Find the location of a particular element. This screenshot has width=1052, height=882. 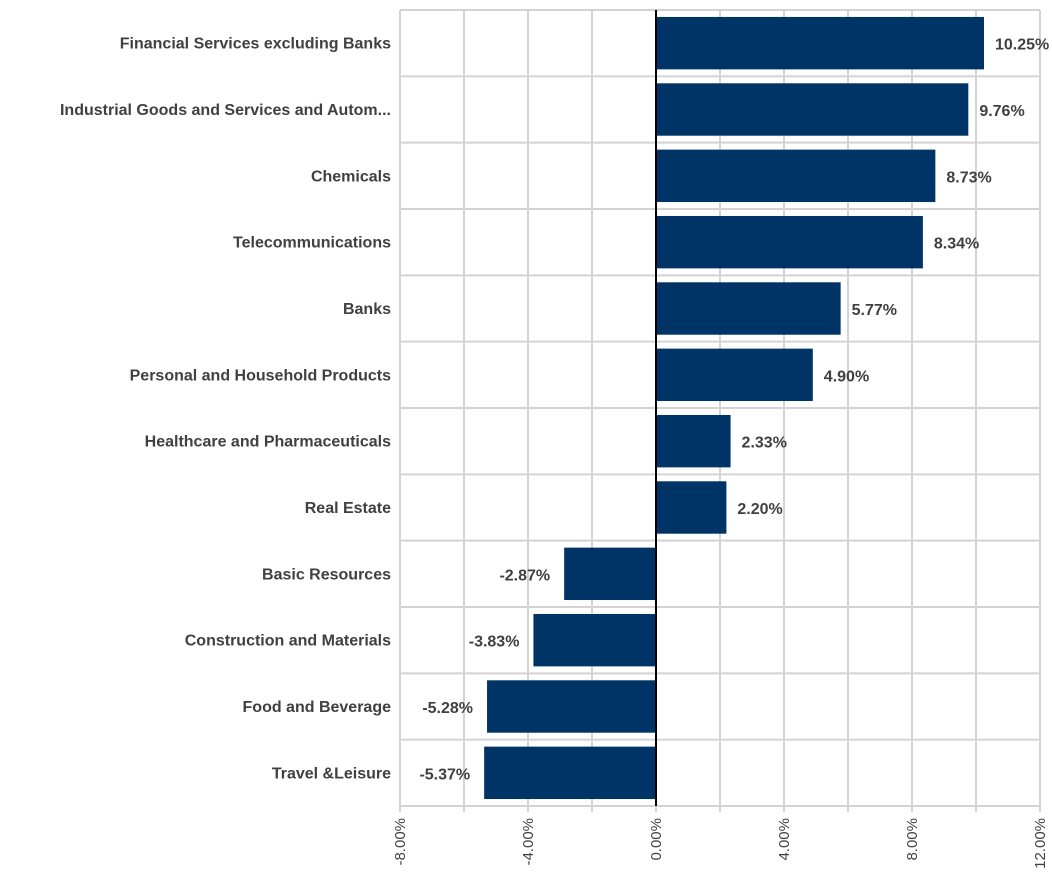

value-label: 4.90% is located at coordinates (846, 376).